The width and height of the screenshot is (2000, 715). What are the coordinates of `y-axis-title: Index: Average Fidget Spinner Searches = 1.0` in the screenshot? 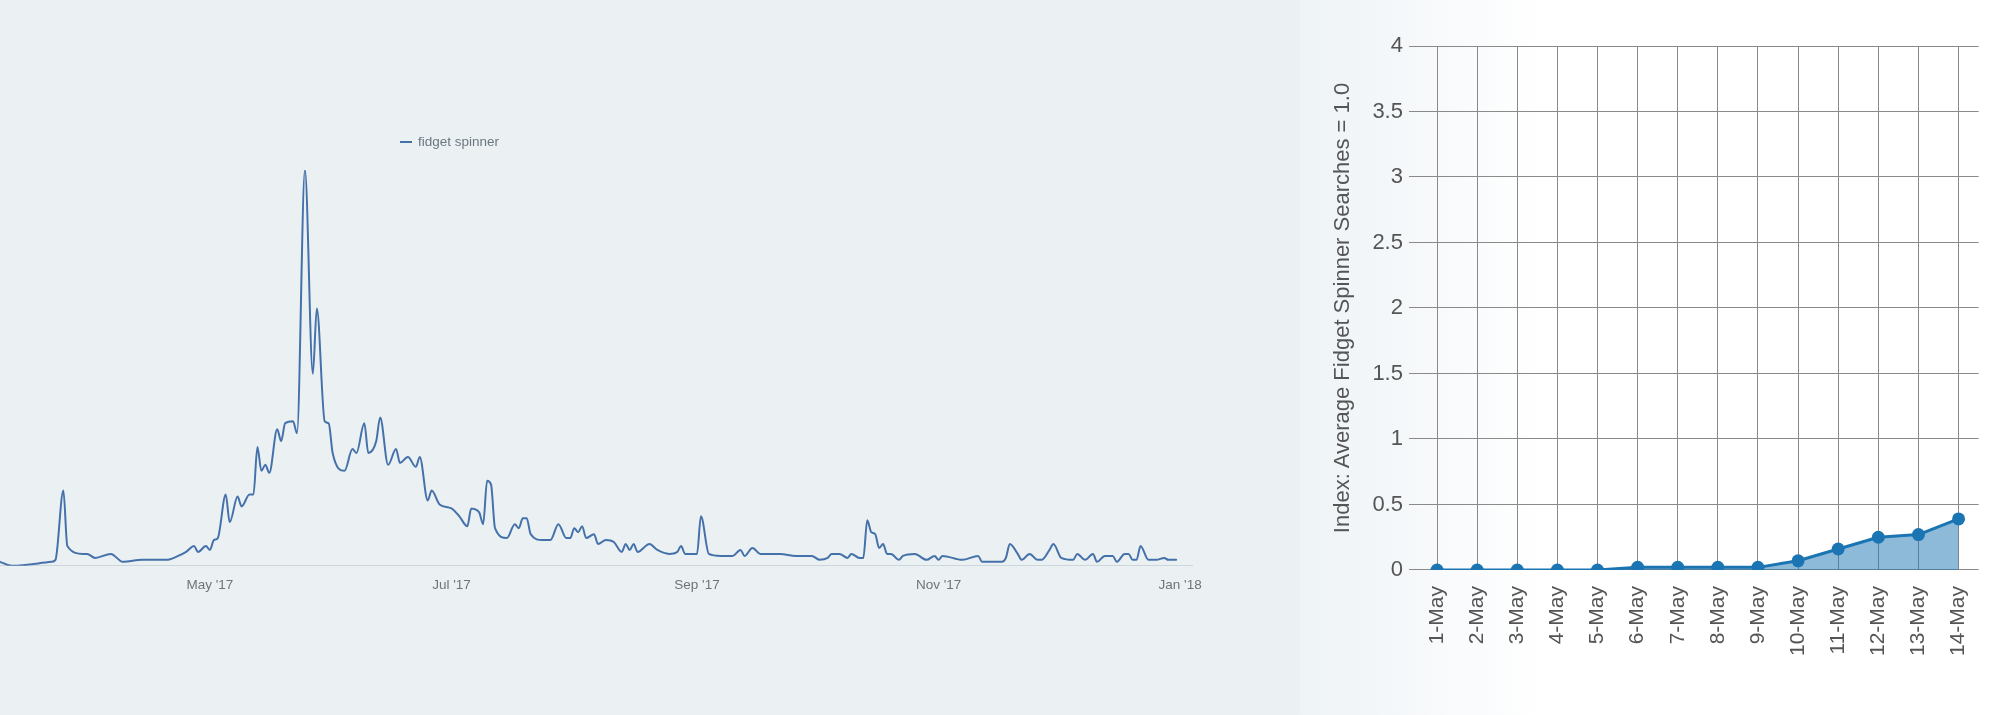 It's located at (1342, 308).